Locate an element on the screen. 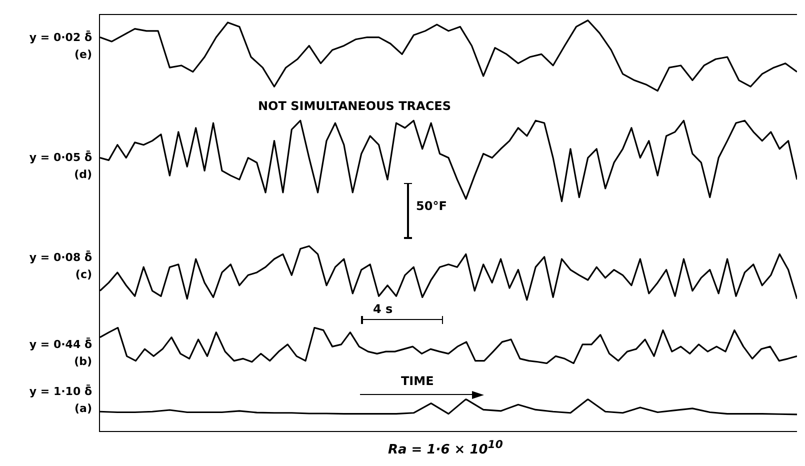  y-axis-title: y = 0·02 δ̄ (e) is located at coordinates (60, 46).